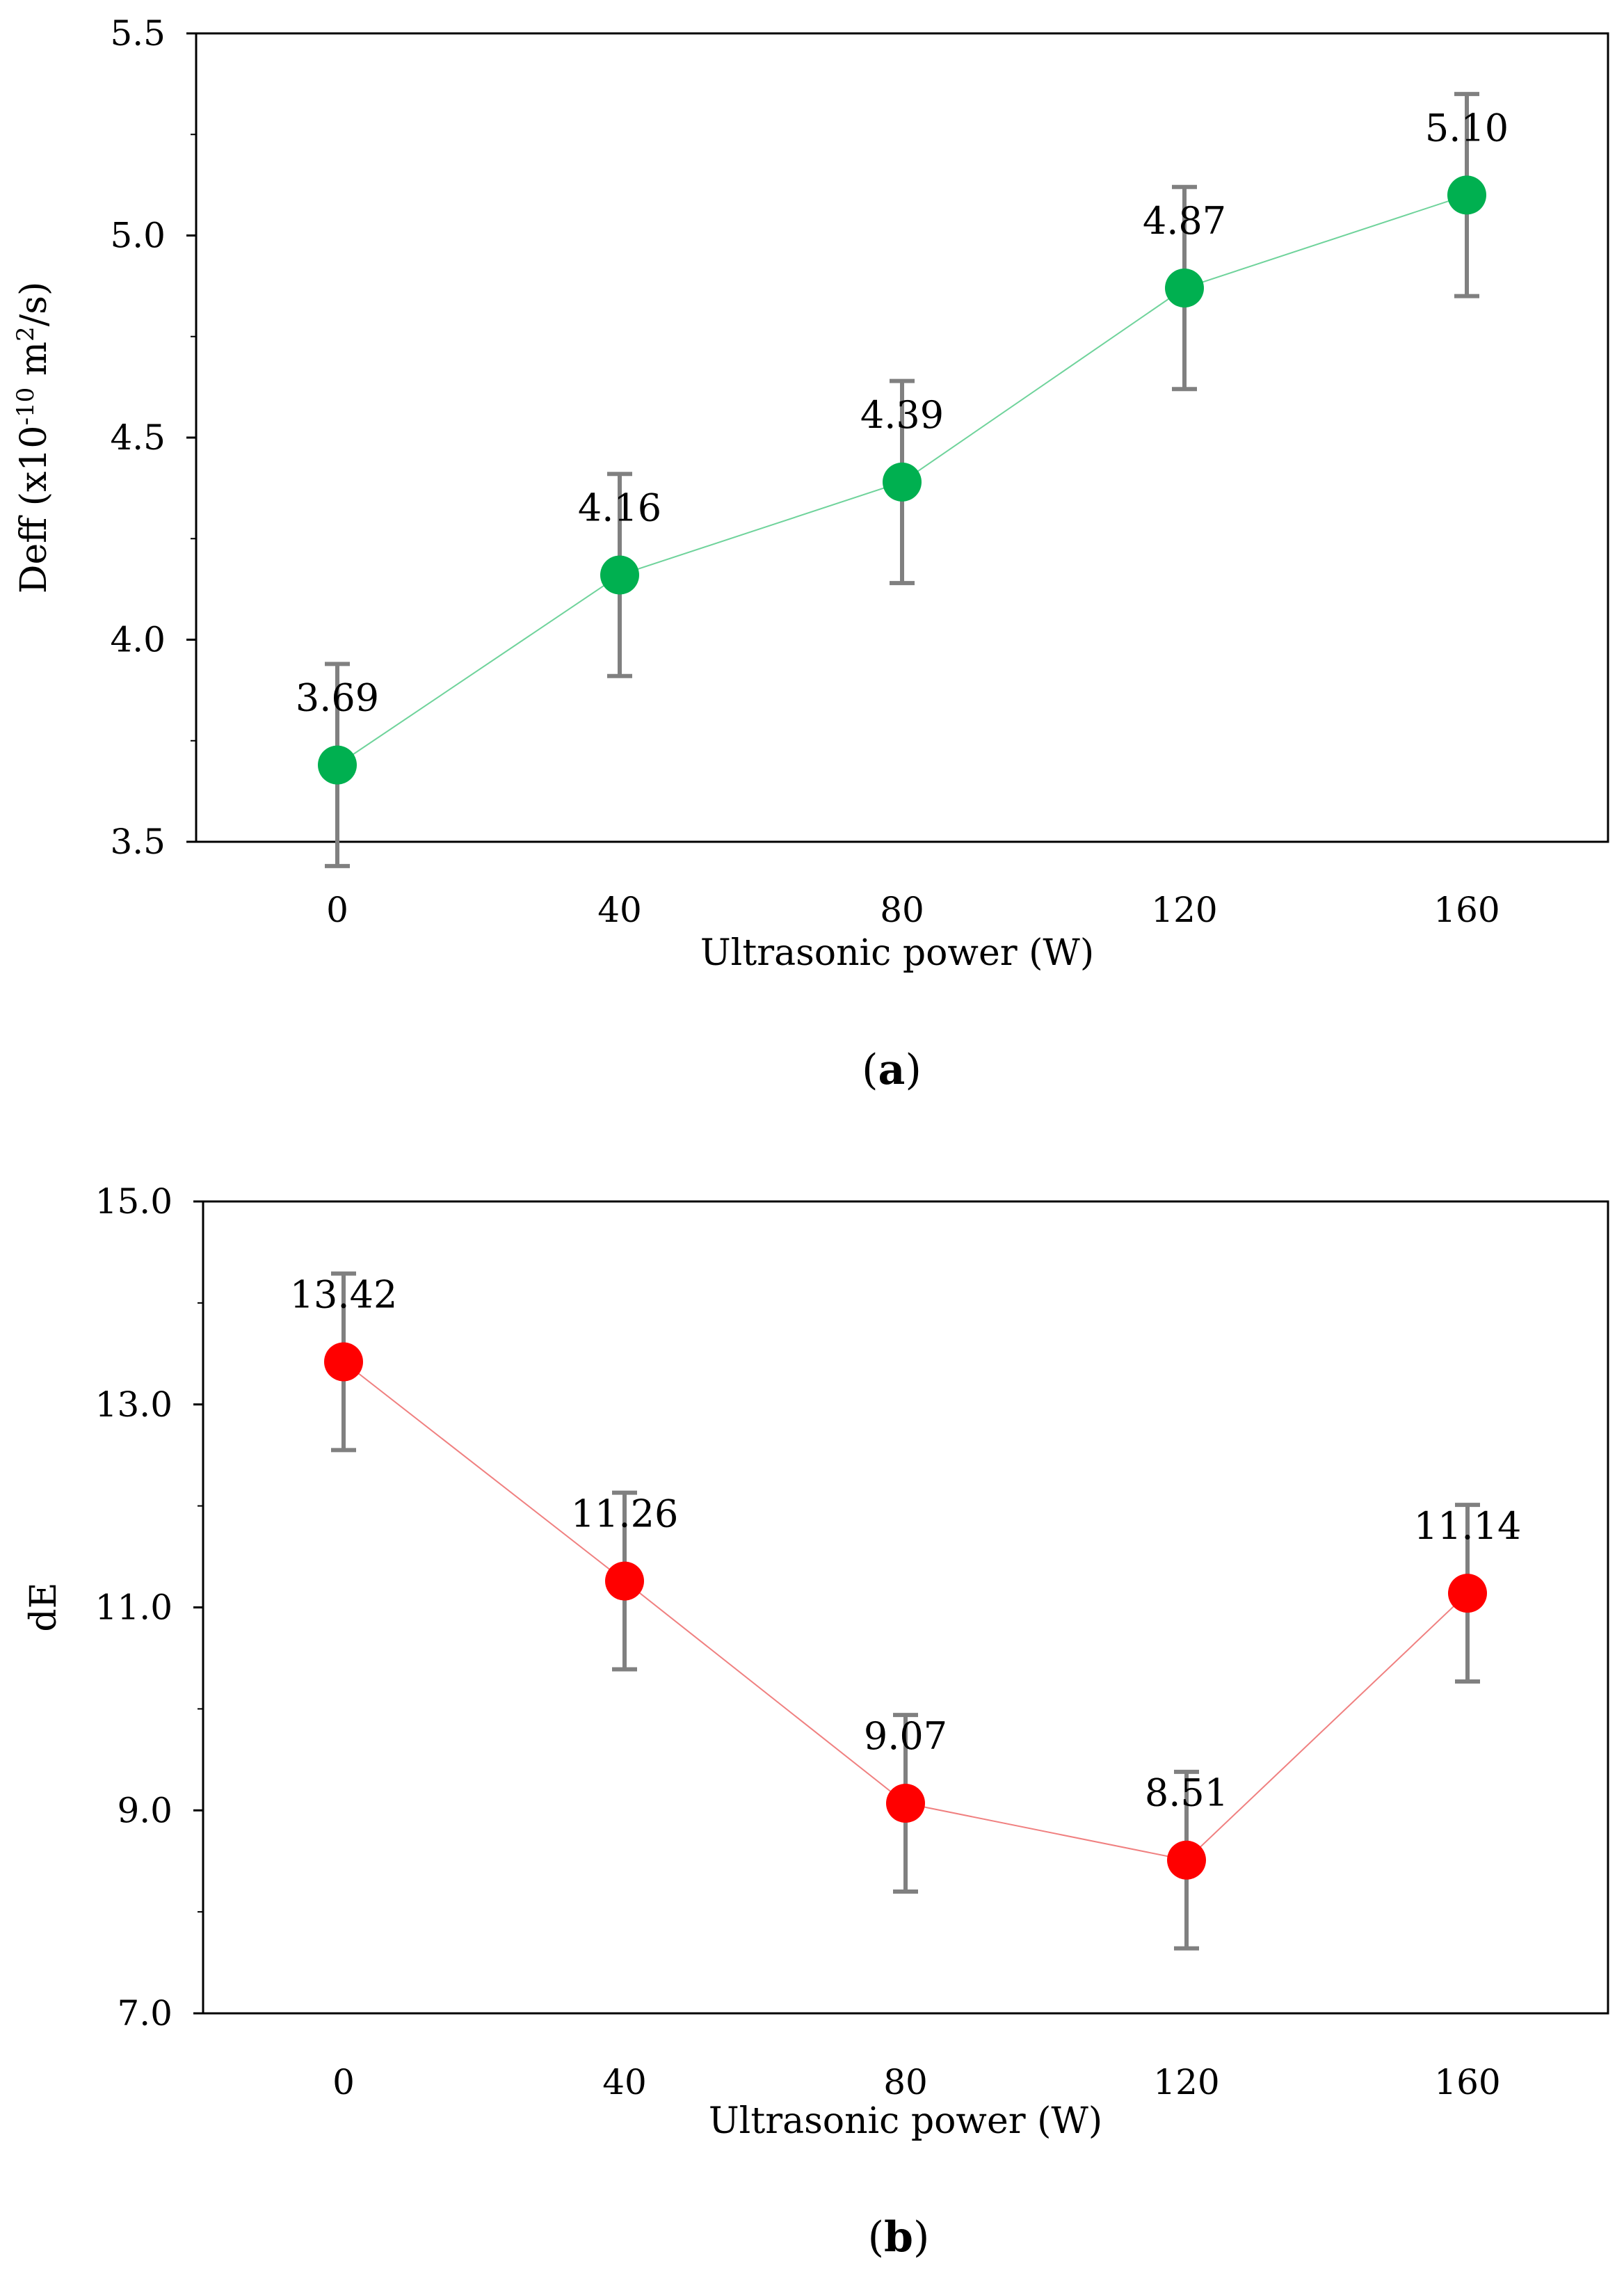 The width and height of the screenshot is (1624, 2277). Describe the element at coordinates (138, 437) in the screenshot. I see `y-tick-label: 4.5` at that location.